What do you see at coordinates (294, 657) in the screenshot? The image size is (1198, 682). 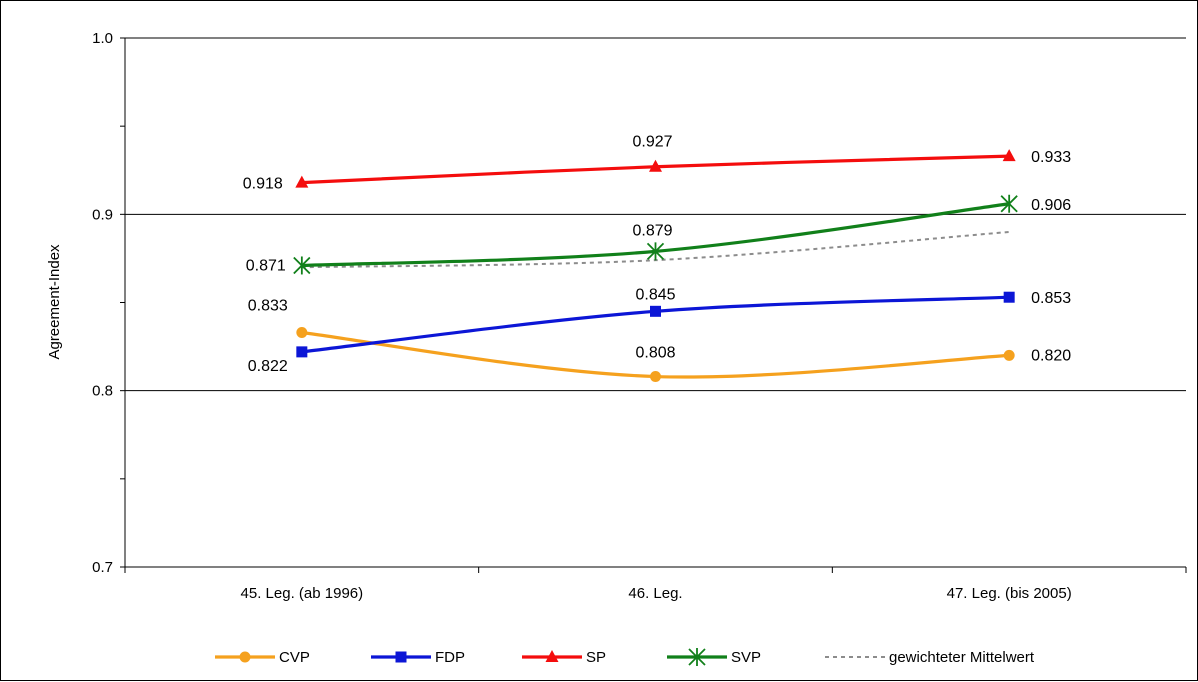 I see `legend-label: CVP` at bounding box center [294, 657].